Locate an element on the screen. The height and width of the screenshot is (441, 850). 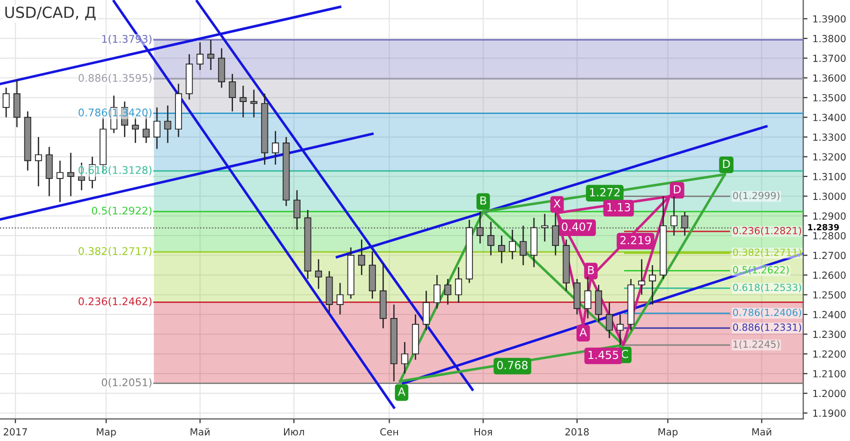
x-tick-label: Сен is located at coordinates (389, 432).